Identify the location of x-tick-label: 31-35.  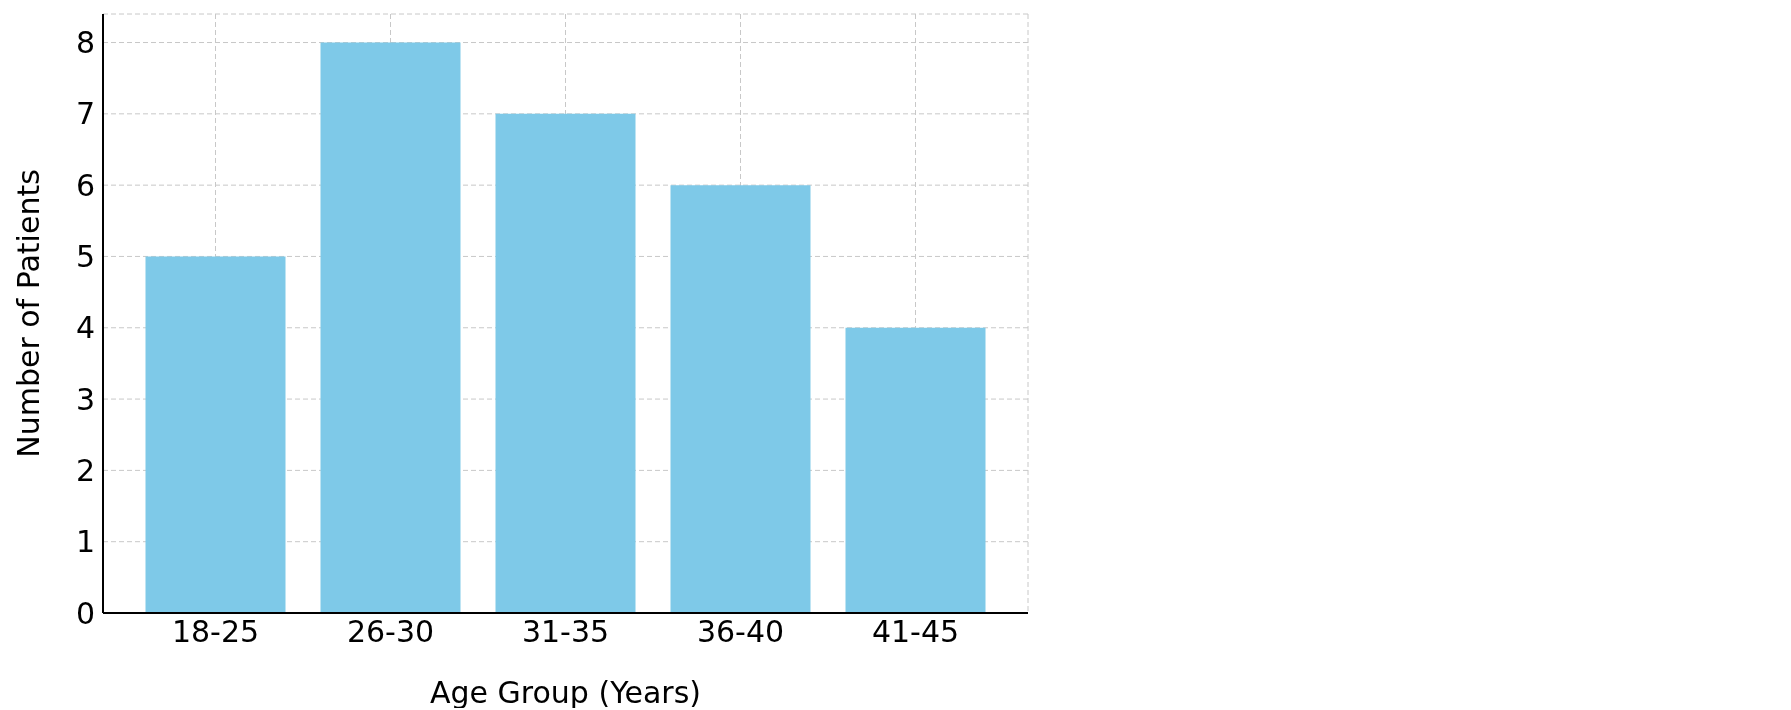
(565, 632).